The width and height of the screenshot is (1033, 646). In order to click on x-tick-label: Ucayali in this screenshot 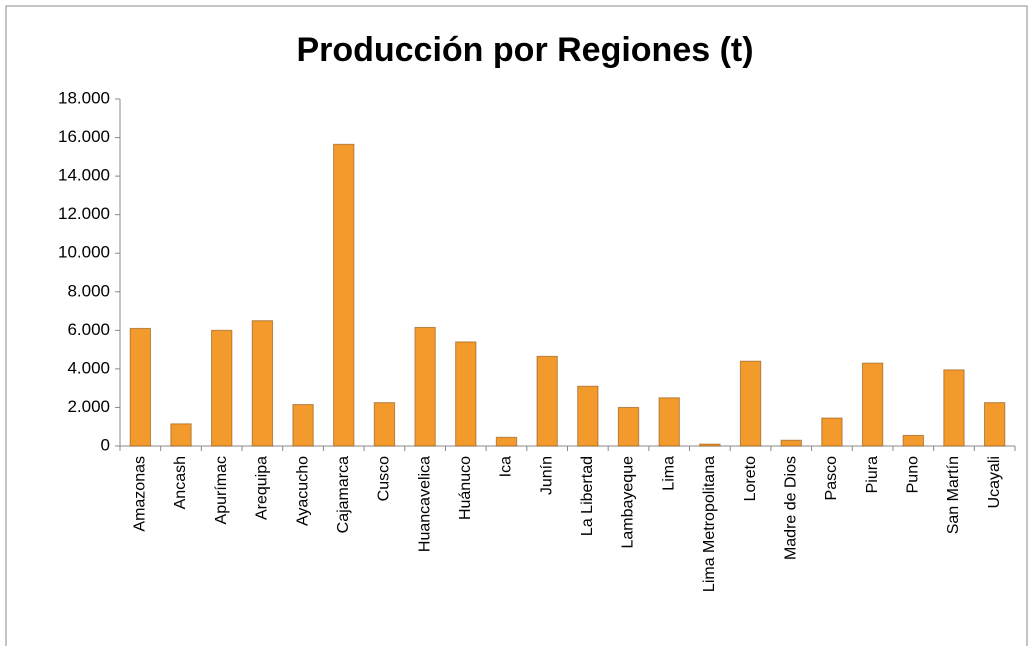, I will do `click(994, 482)`.